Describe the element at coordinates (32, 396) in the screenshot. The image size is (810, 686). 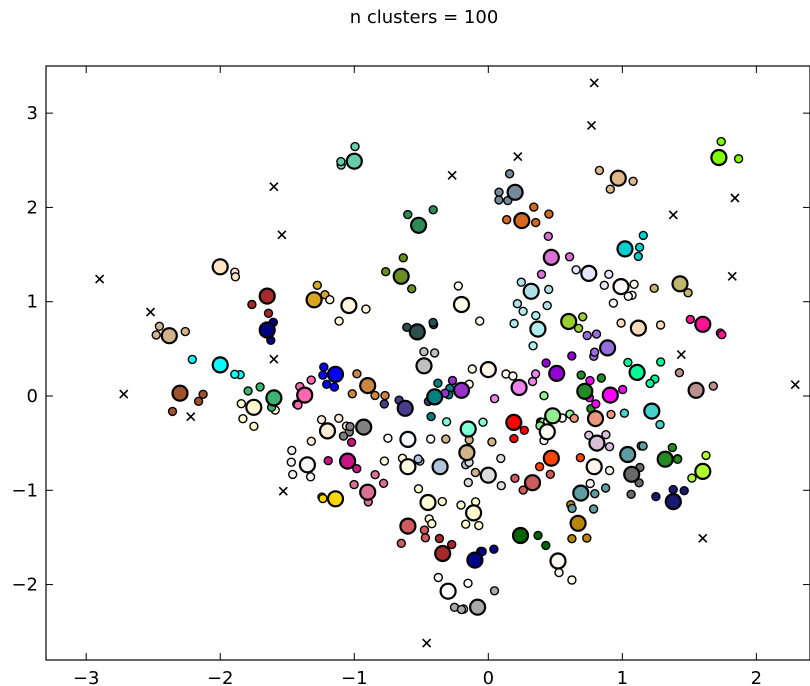
I see `y-tick-label: 0` at that location.